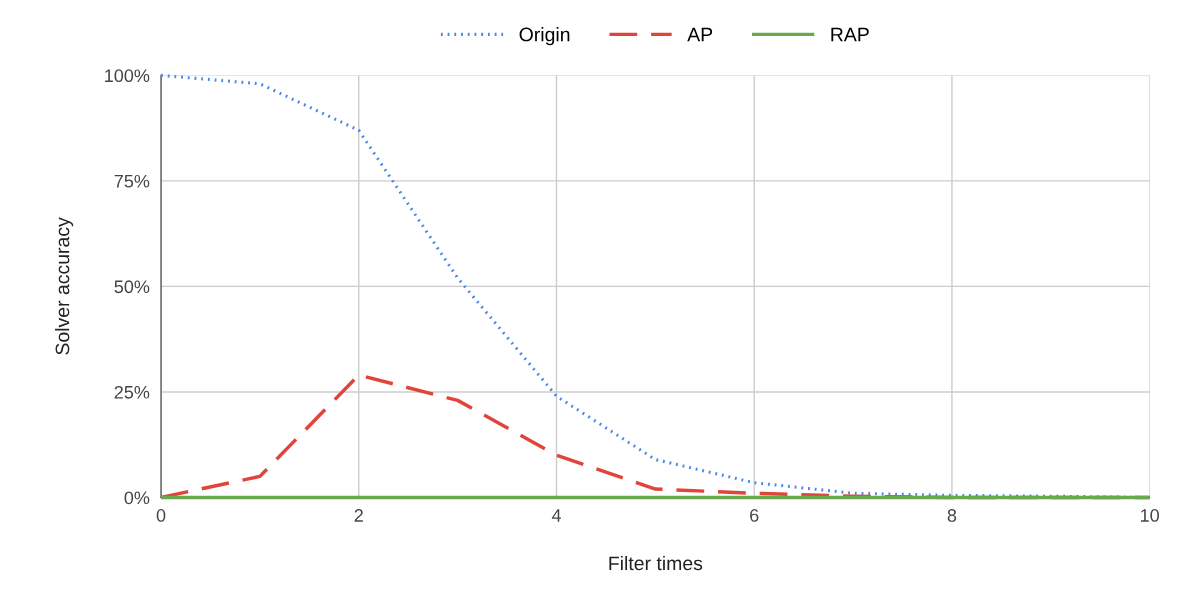  What do you see at coordinates (358, 515) in the screenshot?
I see `x-tick-label: 2` at bounding box center [358, 515].